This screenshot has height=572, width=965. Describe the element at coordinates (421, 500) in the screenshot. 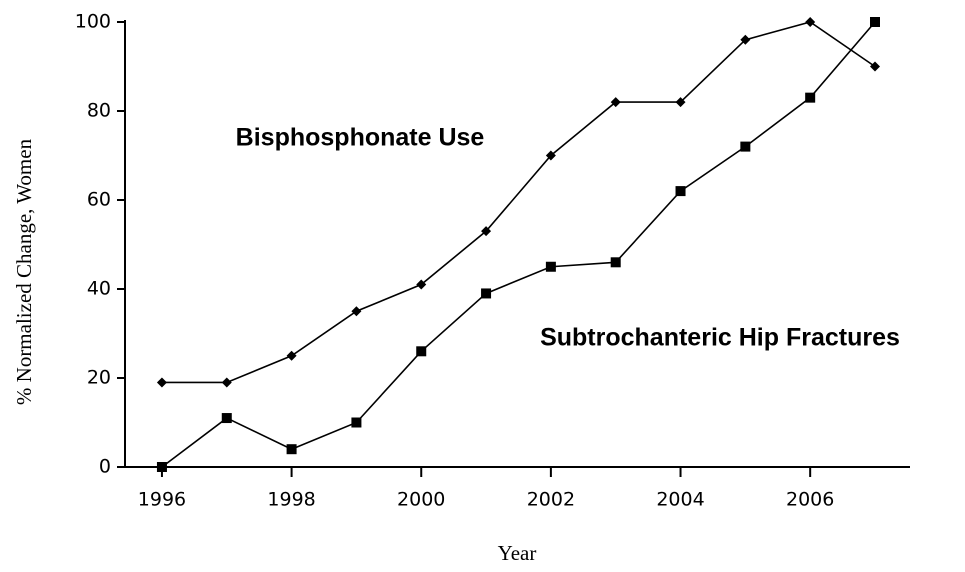

I see `x-tick-label: 2000` at that location.